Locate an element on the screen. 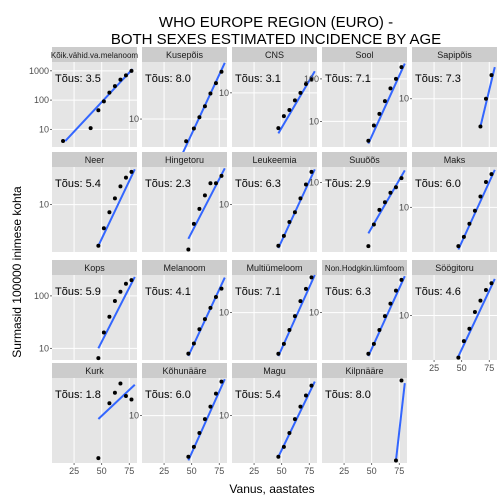  facet-strip-label: Söögitoru is located at coordinates (454, 268).